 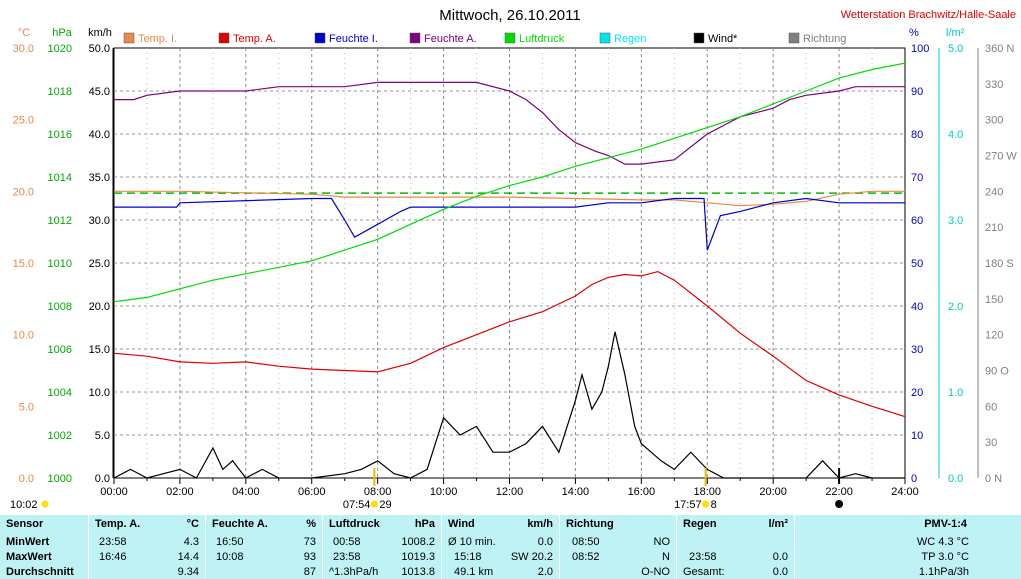 I want to click on pressure-axis-tick-label: 1004, so click(x=60, y=393).